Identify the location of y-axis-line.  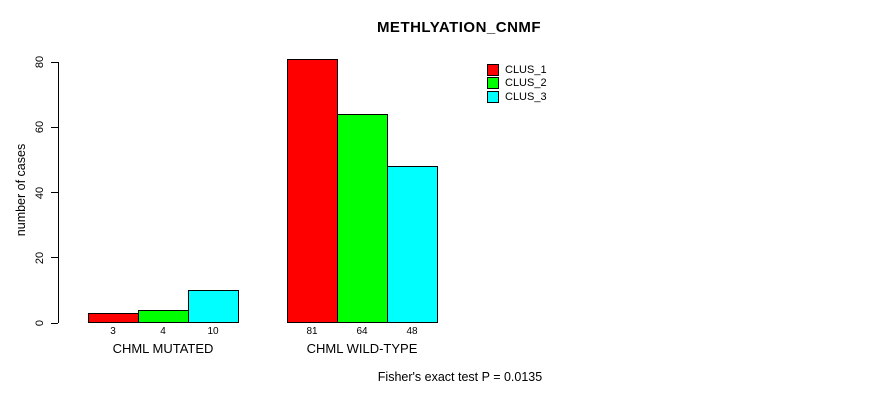
(58, 192).